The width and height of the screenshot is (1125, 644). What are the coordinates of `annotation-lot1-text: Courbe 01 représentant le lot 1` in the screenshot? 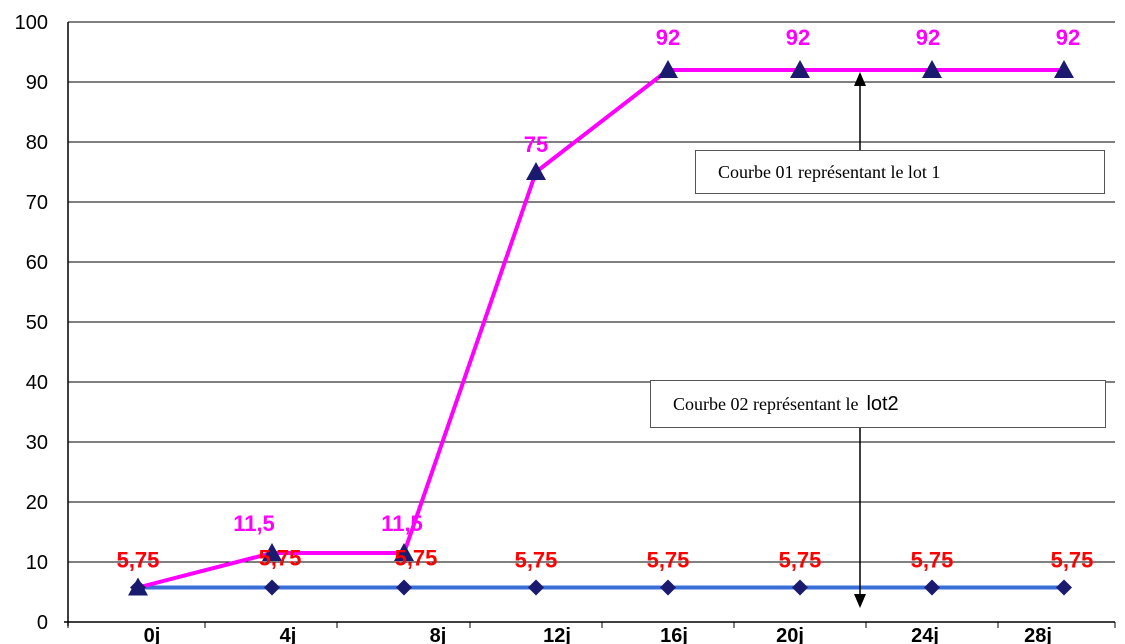 It's located at (829, 171).